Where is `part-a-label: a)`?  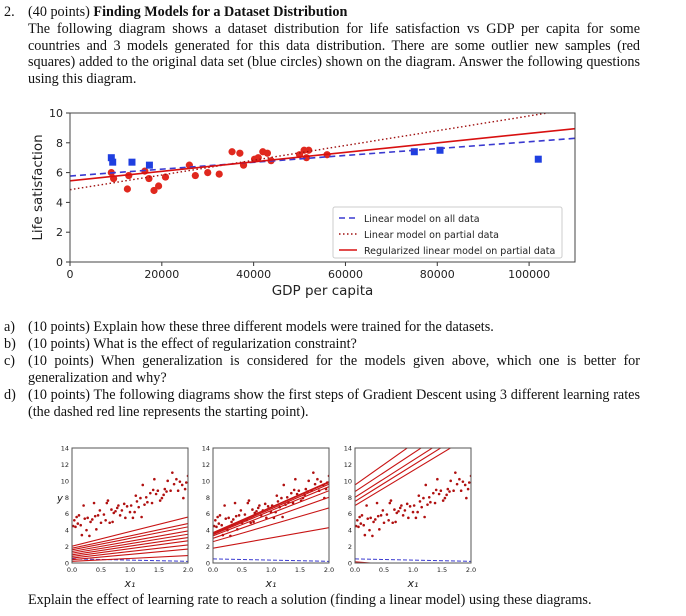 part-a-label: a) is located at coordinates (10, 327).